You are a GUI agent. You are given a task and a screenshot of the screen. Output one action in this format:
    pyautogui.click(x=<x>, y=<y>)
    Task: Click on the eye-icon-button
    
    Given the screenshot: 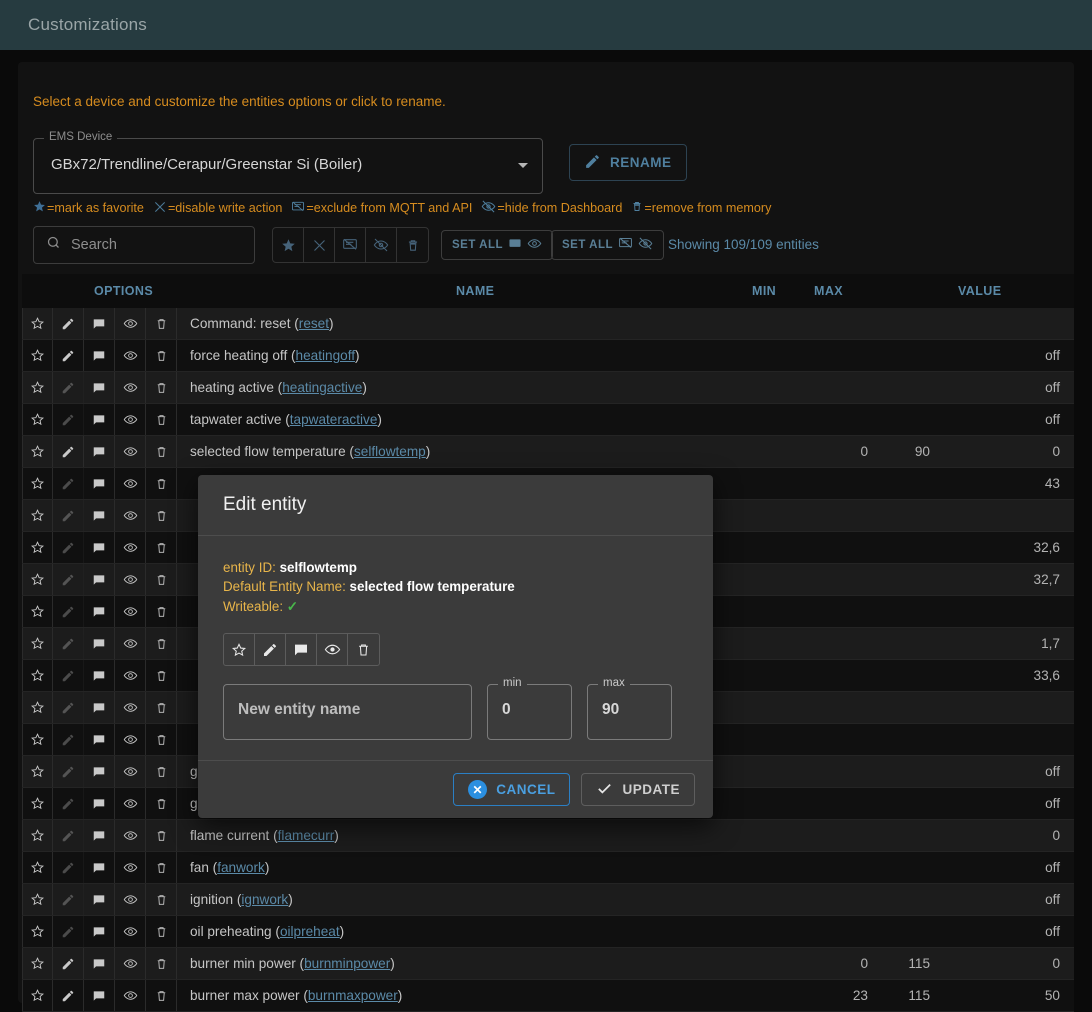 What is the action you would take?
    pyautogui.click(x=332, y=650)
    